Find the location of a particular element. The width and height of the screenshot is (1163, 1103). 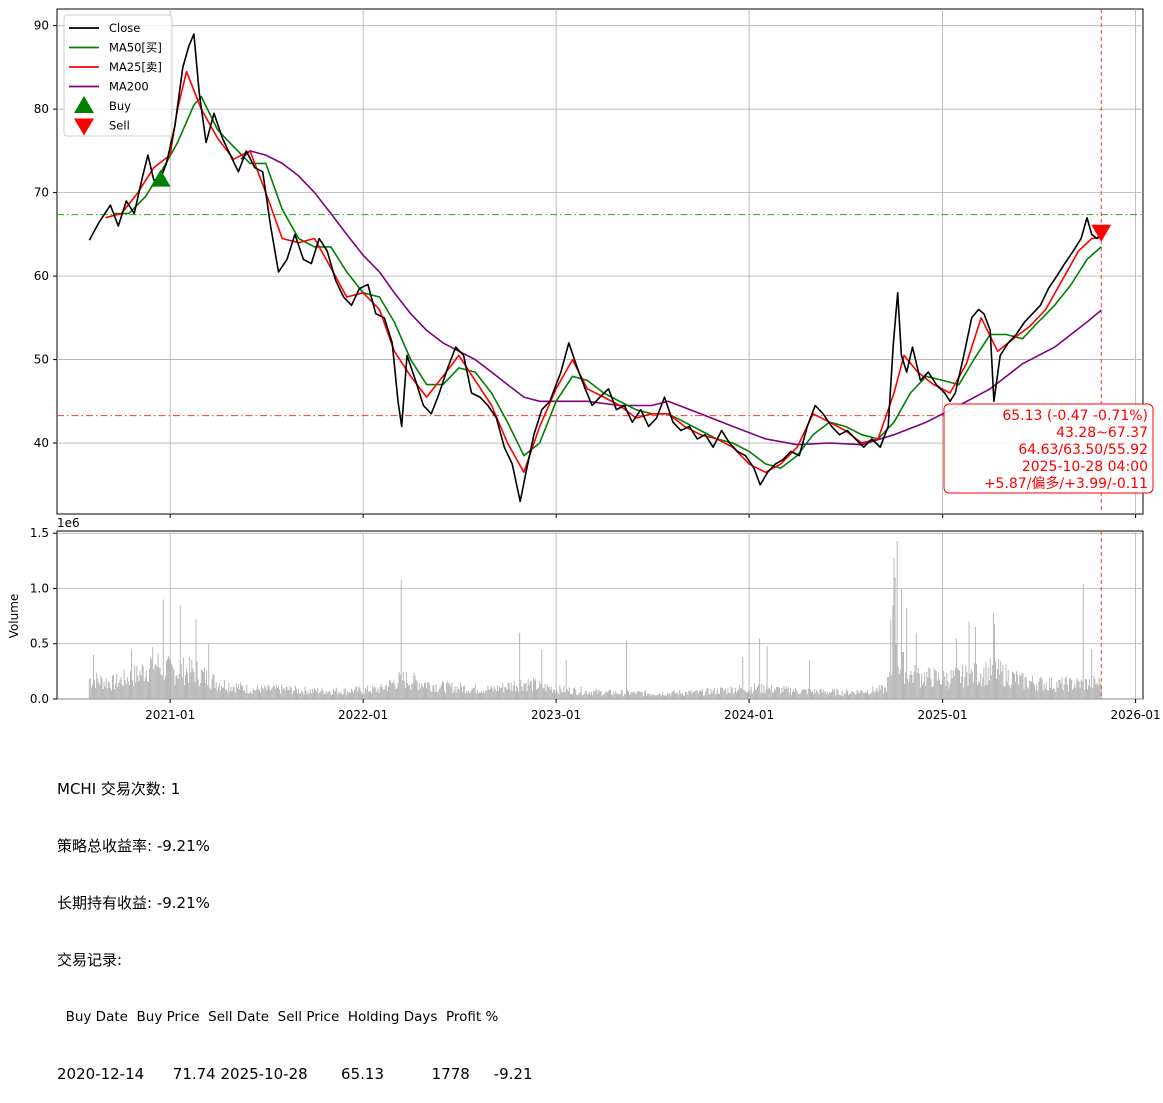

price-y-tick-label: 50 is located at coordinates (41, 360).